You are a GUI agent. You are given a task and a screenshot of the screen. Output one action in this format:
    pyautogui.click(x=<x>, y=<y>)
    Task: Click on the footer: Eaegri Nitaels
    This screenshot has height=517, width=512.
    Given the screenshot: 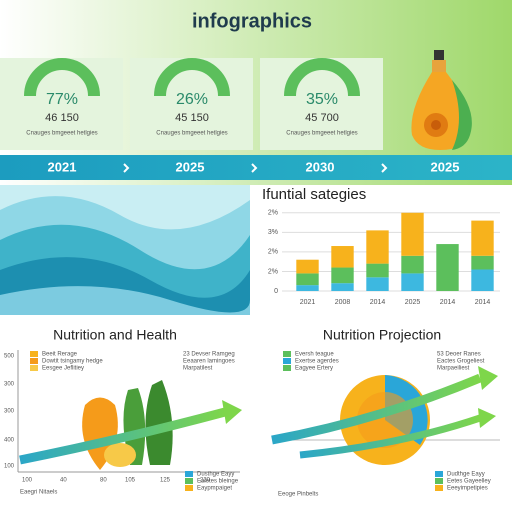 What is the action you would take?
    pyautogui.click(x=38, y=493)
    